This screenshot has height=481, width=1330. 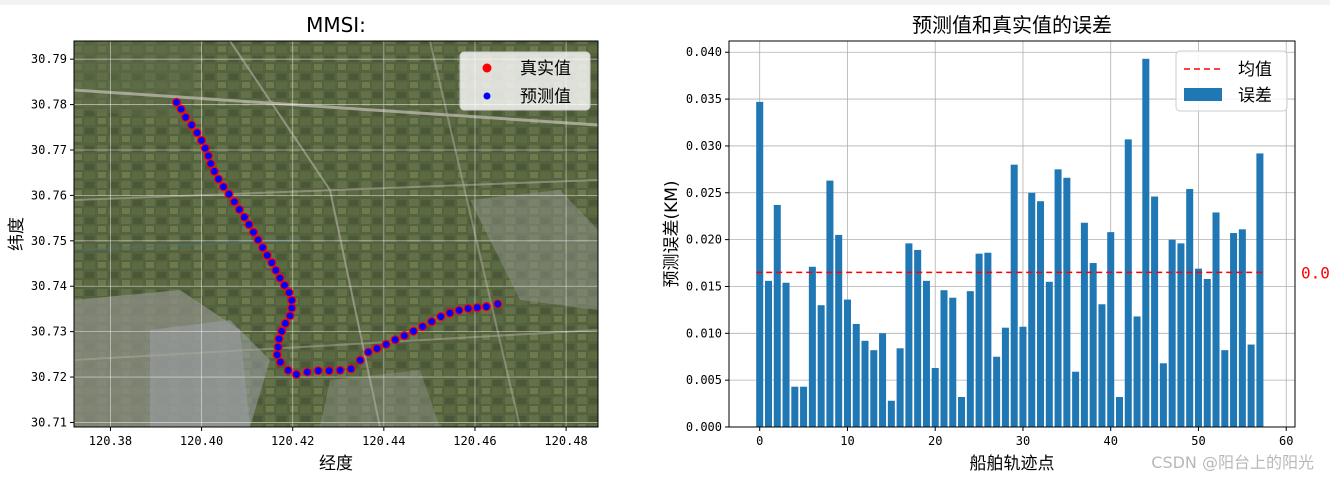 I want to click on bar-ytick-label: 0.005, so click(x=704, y=380).